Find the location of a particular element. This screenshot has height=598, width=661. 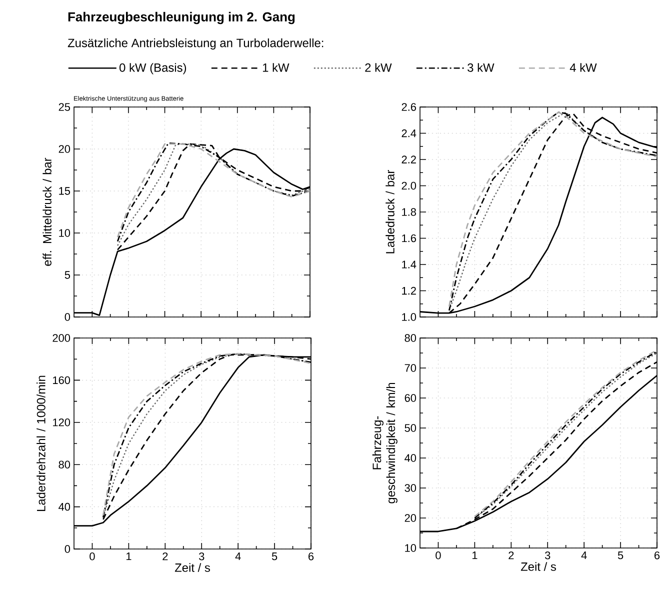

y-tick-label: 60 is located at coordinates (410, 398).